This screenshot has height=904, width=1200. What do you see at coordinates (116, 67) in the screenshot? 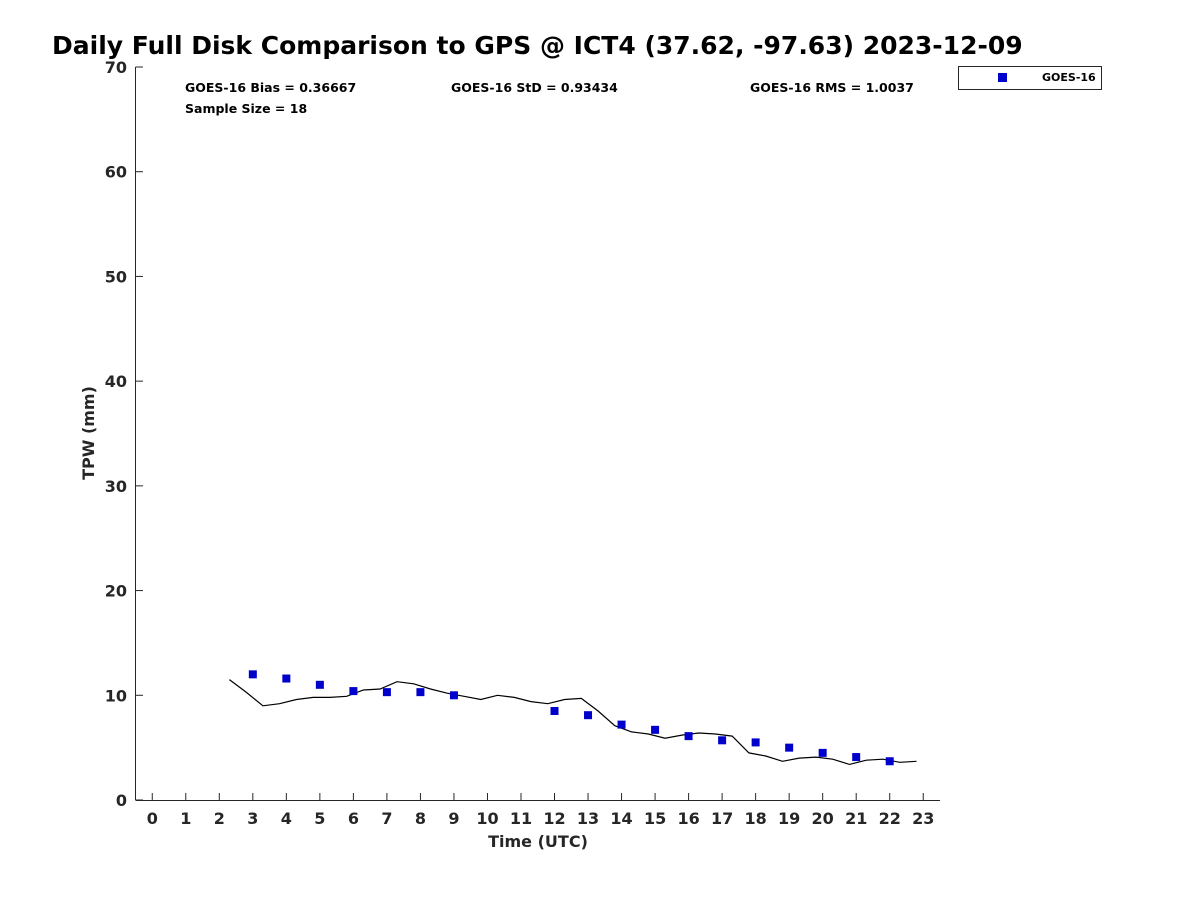
I see `y-tick-label: 70` at bounding box center [116, 67].